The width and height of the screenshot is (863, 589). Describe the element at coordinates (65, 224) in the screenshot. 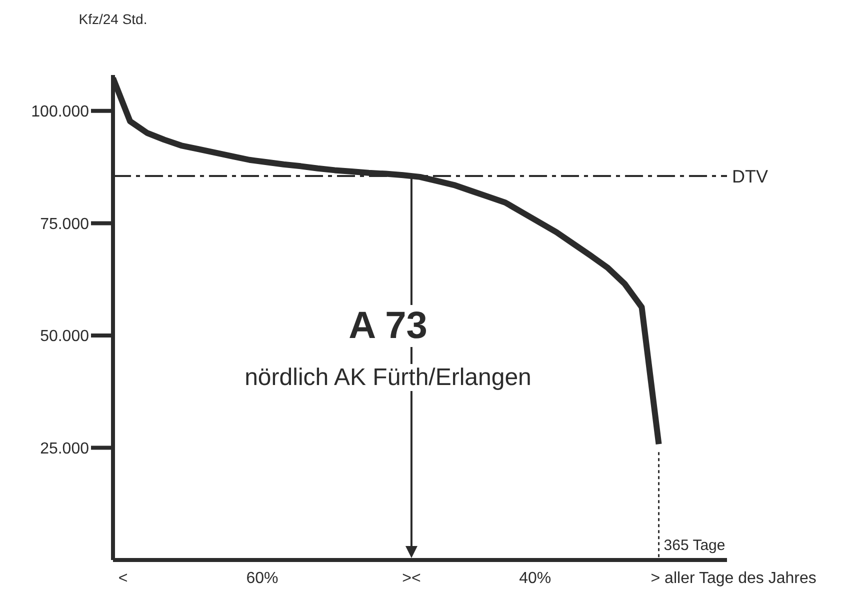

I see `y-tick-label: 75.000` at that location.